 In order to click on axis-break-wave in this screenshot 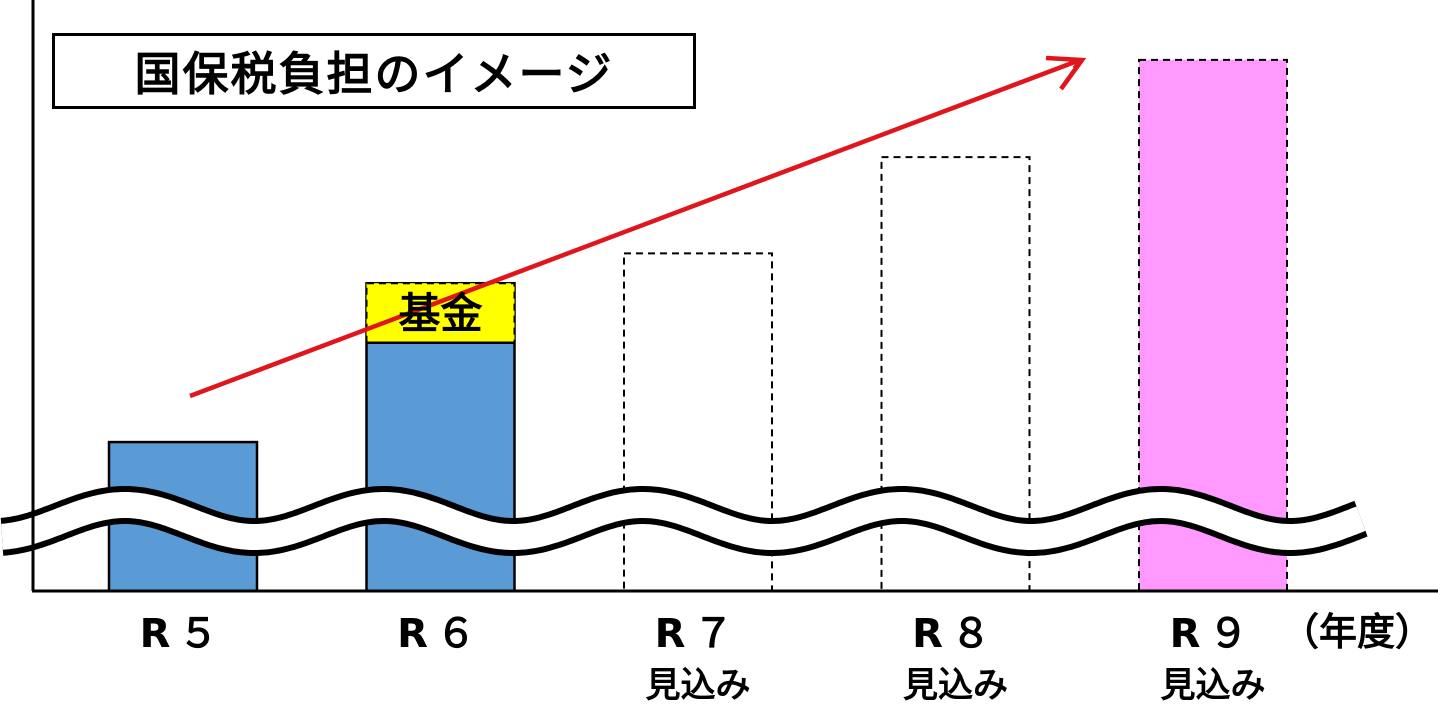, I will do `click(684, 521)`.